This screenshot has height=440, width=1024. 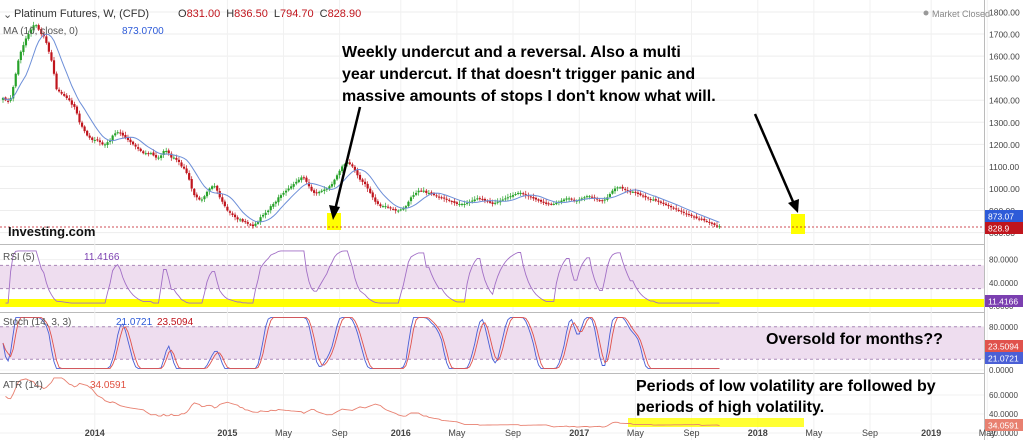 I want to click on price-tick-label: 1800.00, so click(x=1004, y=13).